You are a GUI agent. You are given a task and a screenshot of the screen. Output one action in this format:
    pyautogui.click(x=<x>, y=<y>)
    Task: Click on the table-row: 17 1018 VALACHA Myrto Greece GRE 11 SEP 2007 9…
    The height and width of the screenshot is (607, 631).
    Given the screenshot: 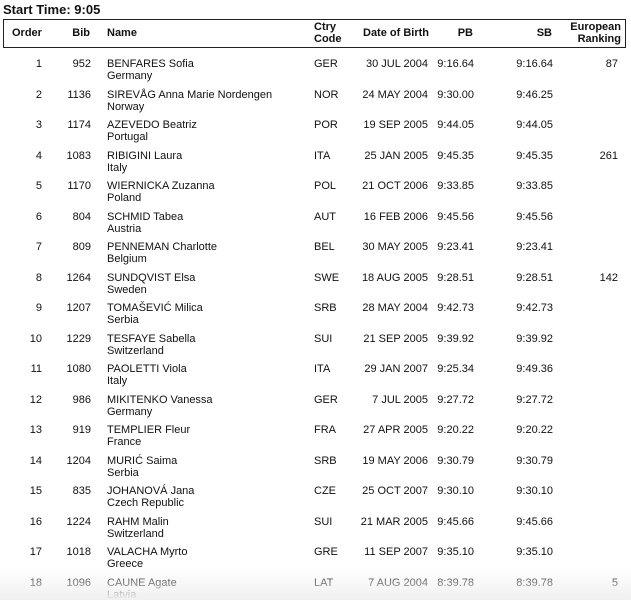 What is the action you would take?
    pyautogui.click(x=315, y=561)
    